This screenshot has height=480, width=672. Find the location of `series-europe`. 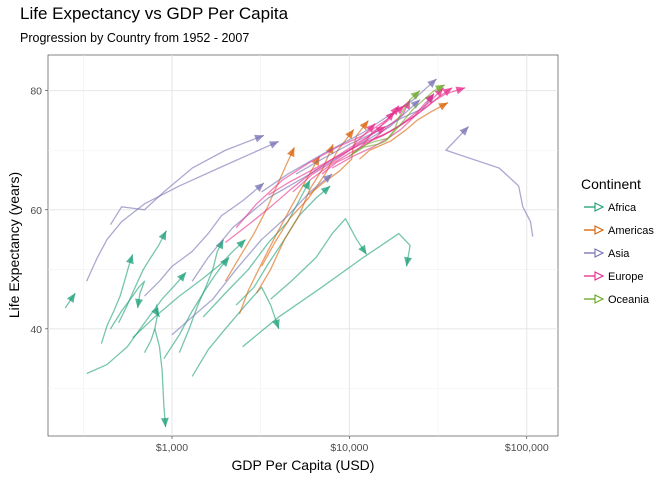

series-europe is located at coordinates (345, 165).